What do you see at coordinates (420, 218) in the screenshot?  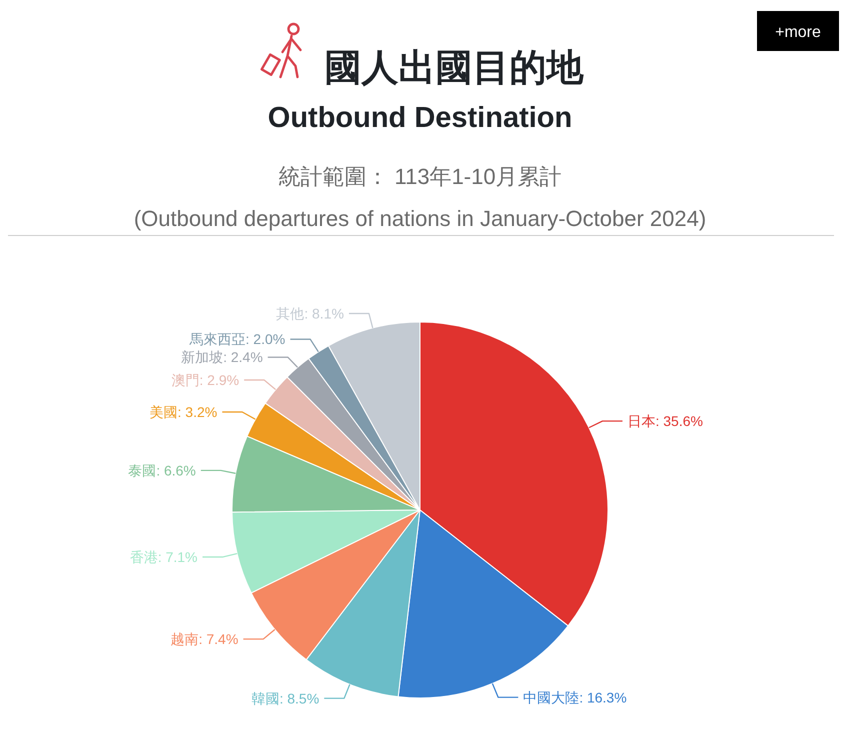 I see `text: (Outbound departures of nations in January-October 2024)` at bounding box center [420, 218].